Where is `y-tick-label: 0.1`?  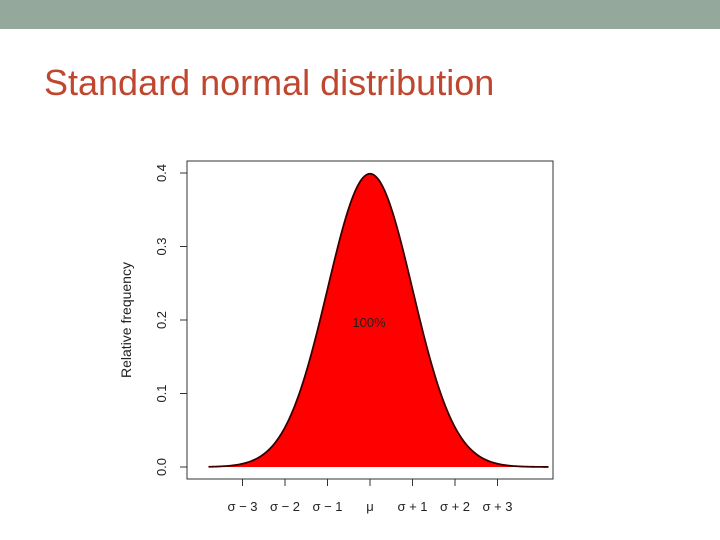 y-tick-label: 0.1 is located at coordinates (161, 393).